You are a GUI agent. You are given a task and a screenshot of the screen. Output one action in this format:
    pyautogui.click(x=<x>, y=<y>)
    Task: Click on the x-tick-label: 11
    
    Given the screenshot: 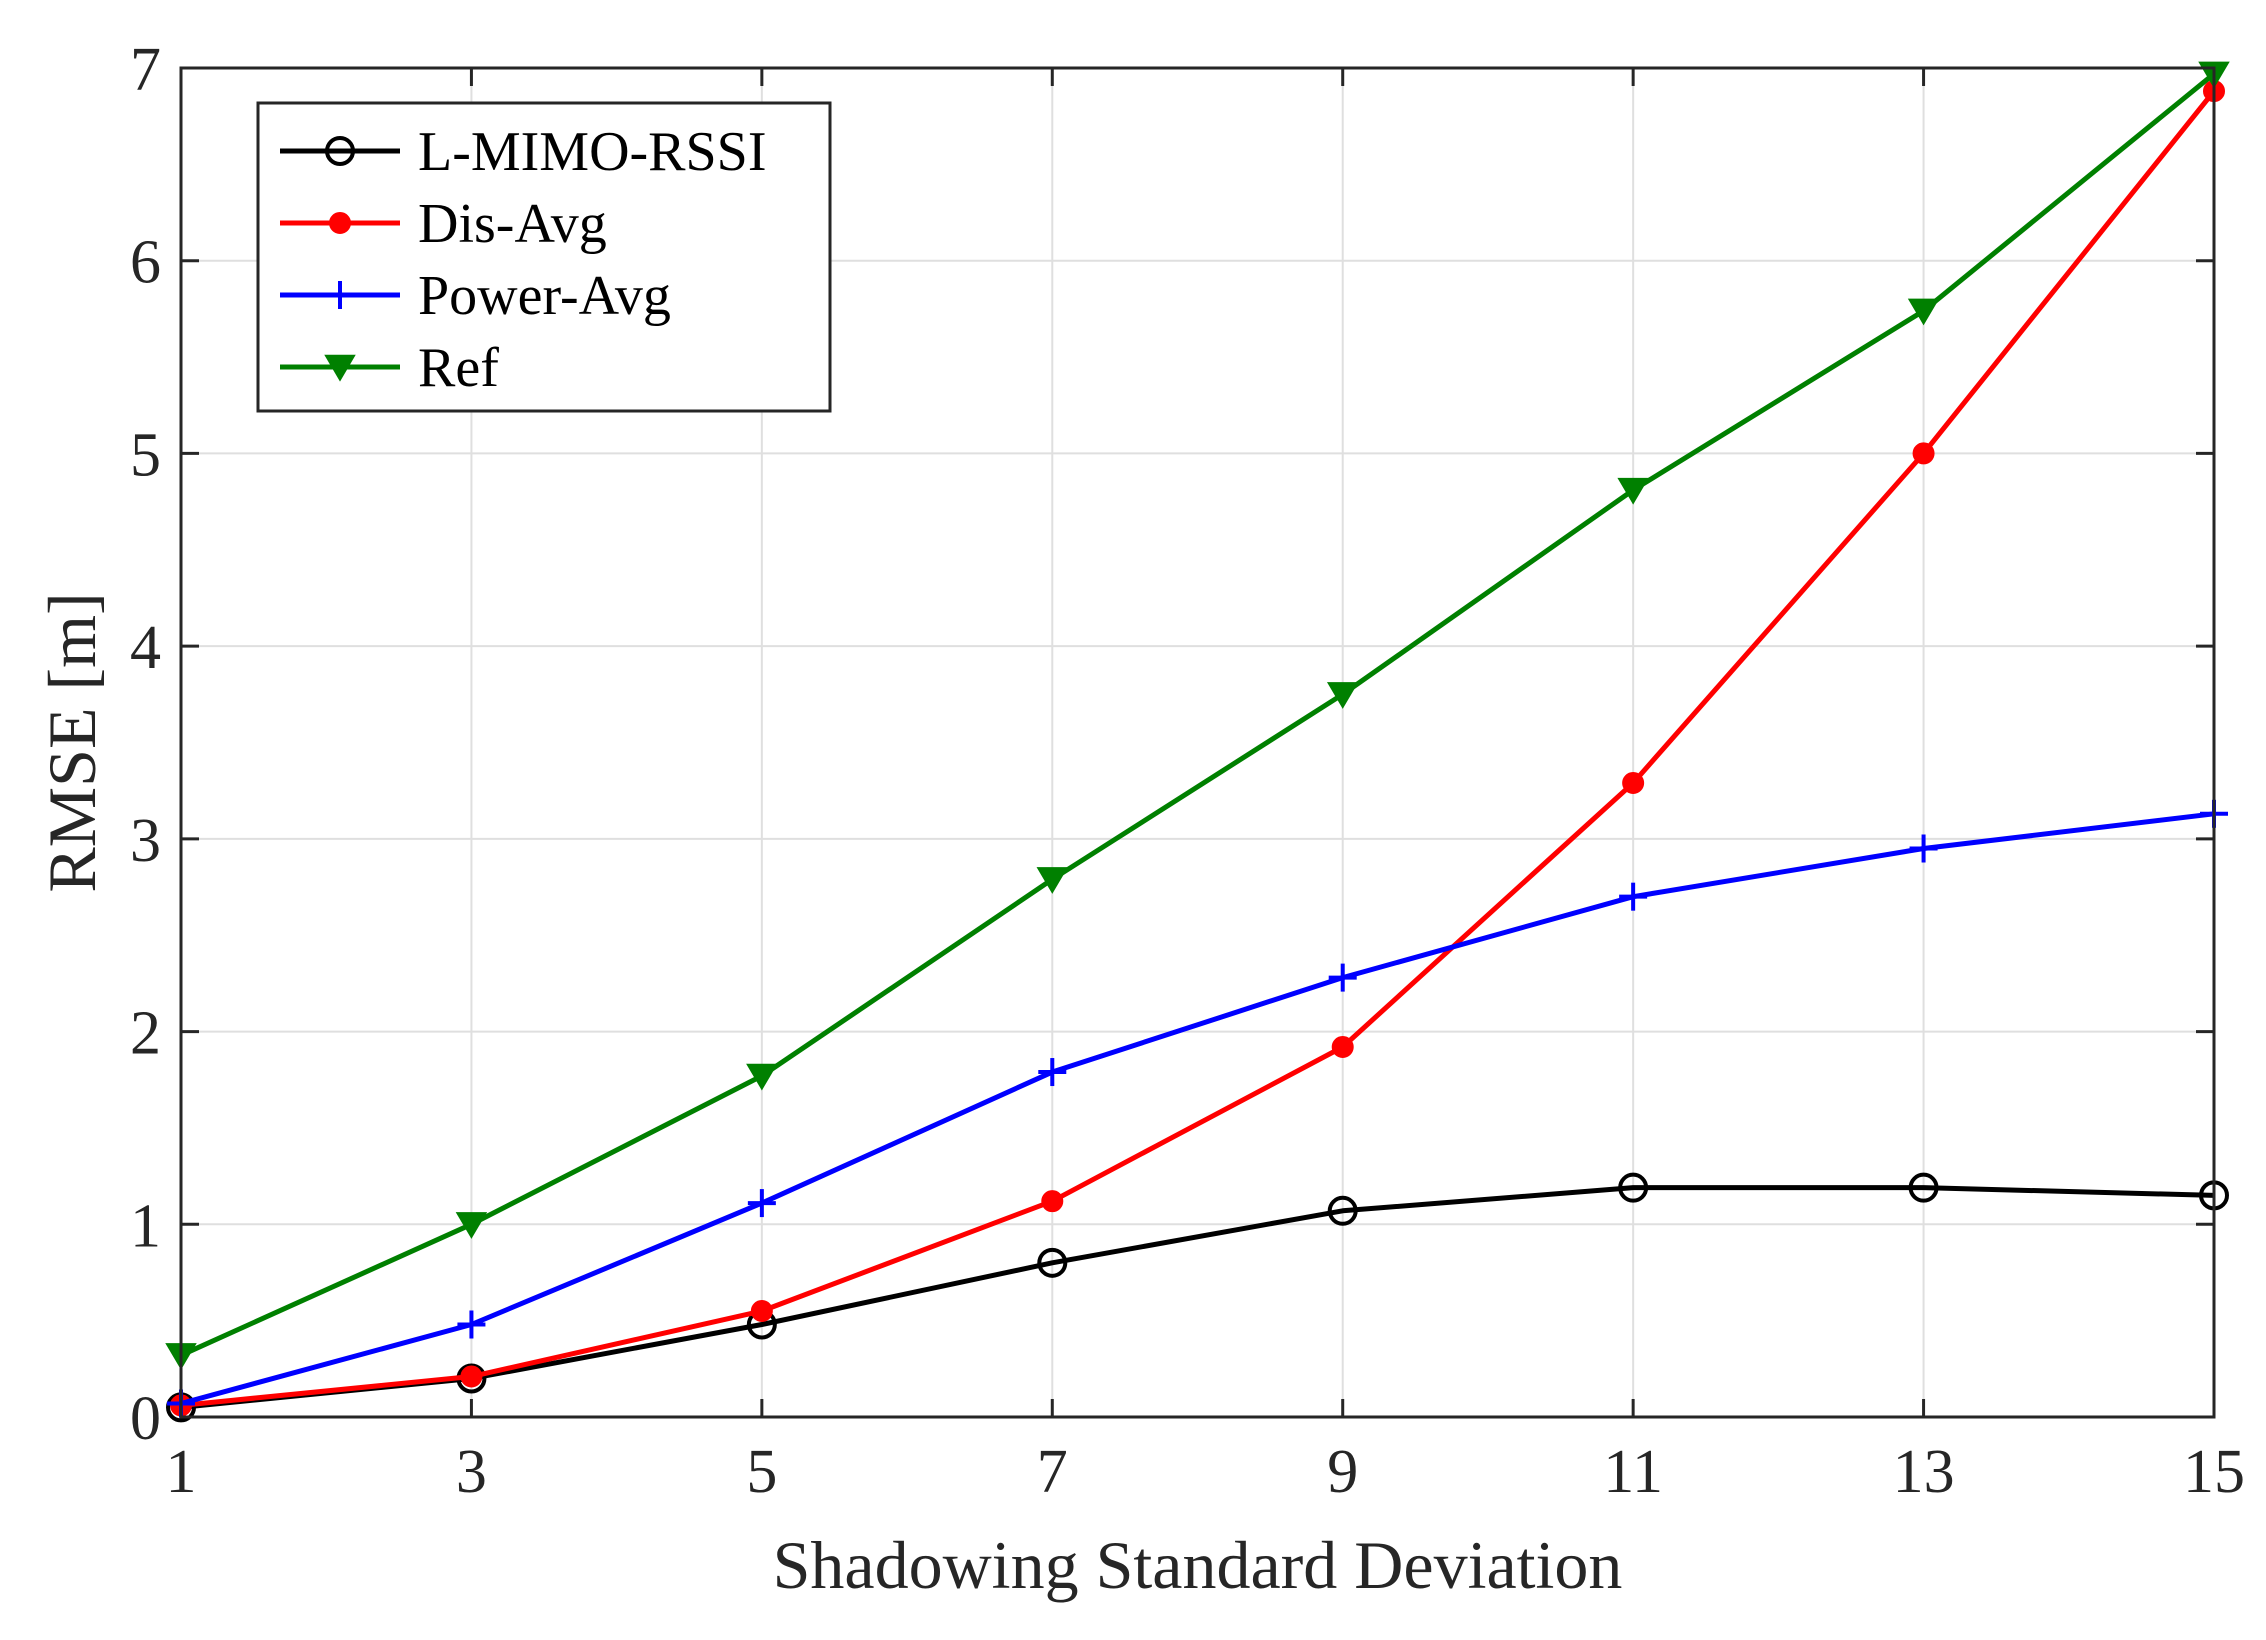 What is the action you would take?
    pyautogui.click(x=1633, y=1472)
    